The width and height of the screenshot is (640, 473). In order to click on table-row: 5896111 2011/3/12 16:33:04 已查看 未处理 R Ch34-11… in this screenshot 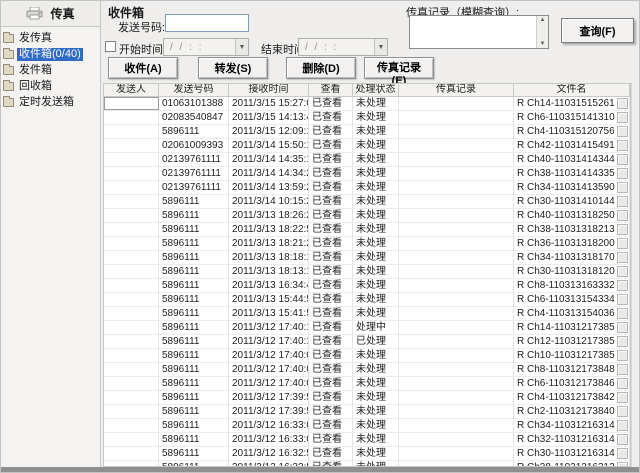, I will do `click(367, 426)`.